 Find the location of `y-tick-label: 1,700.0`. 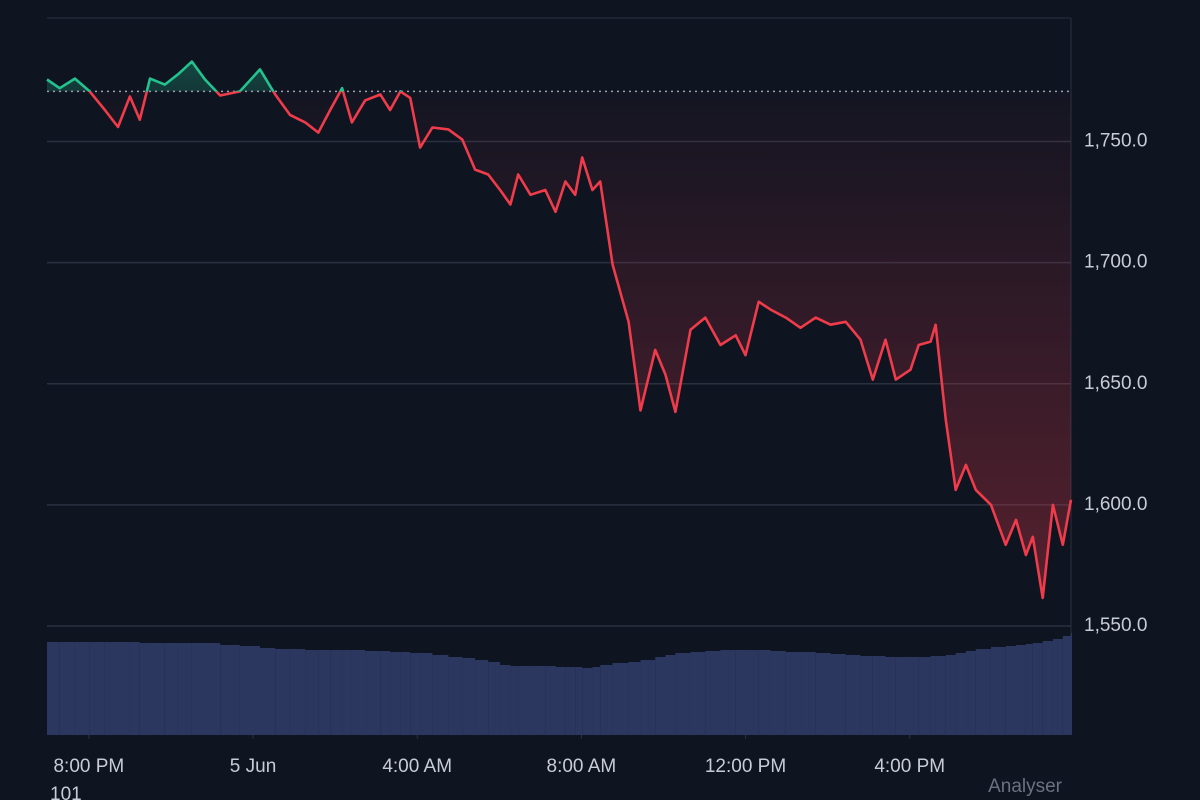

y-tick-label: 1,700.0 is located at coordinates (1115, 262).